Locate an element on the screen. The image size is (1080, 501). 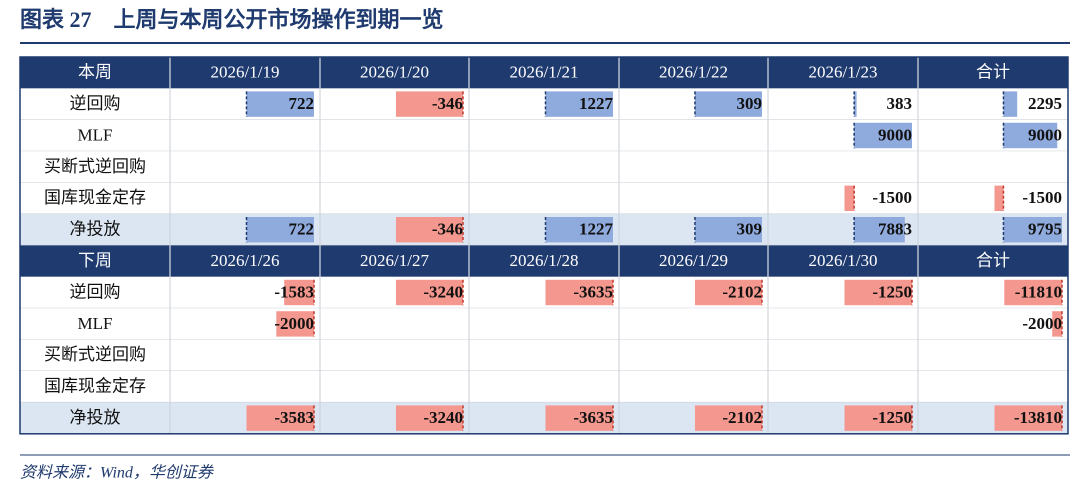
header-cell: 2026/1/29 is located at coordinates (693, 260).